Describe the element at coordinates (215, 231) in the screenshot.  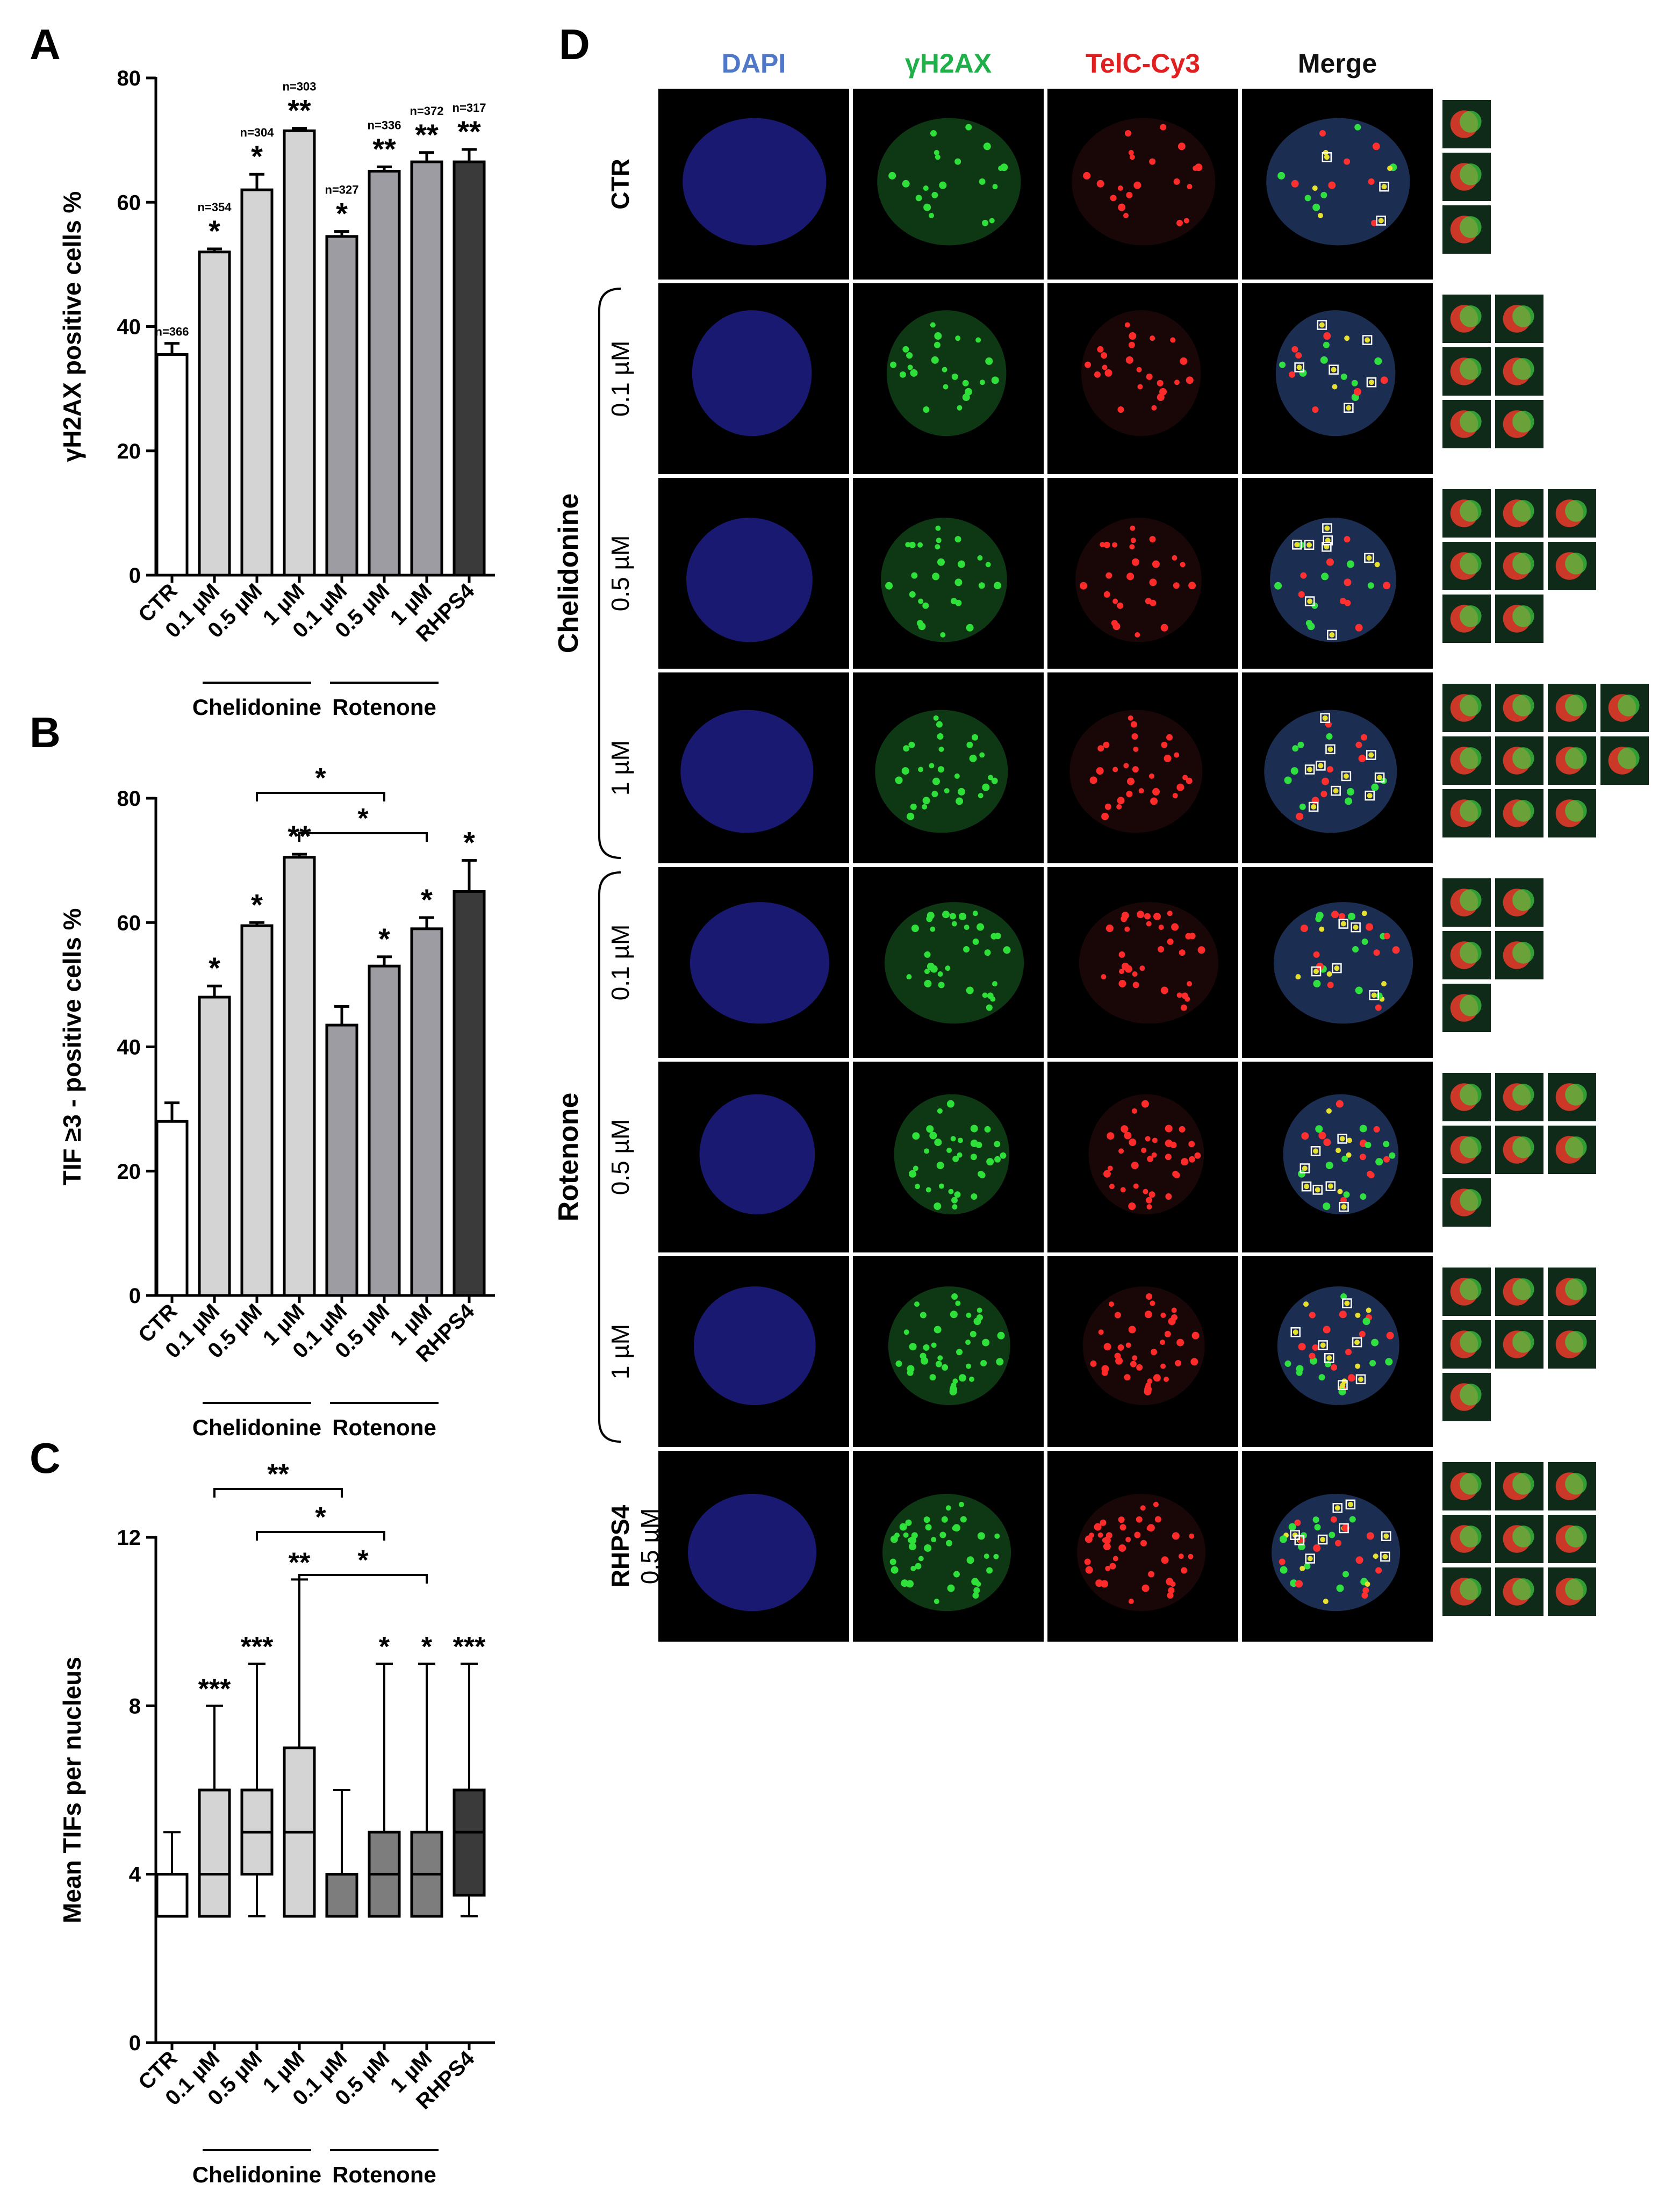
I see `A-significance-mark: *` at that location.